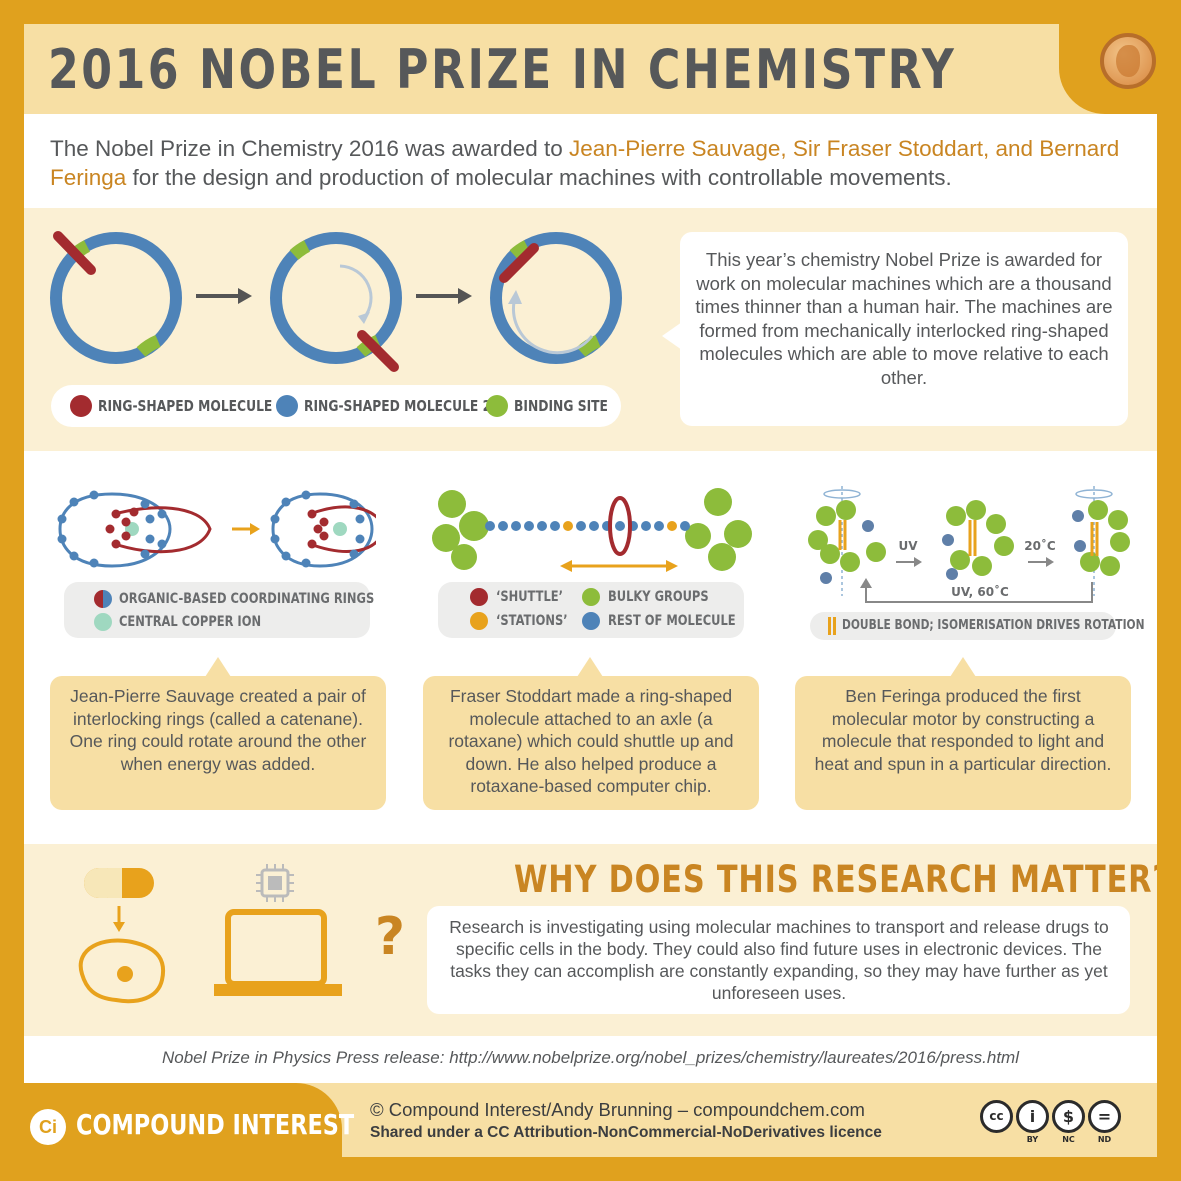  Describe the element at coordinates (48, 1127) in the screenshot. I see `compound-interest-logo: Ci` at that location.